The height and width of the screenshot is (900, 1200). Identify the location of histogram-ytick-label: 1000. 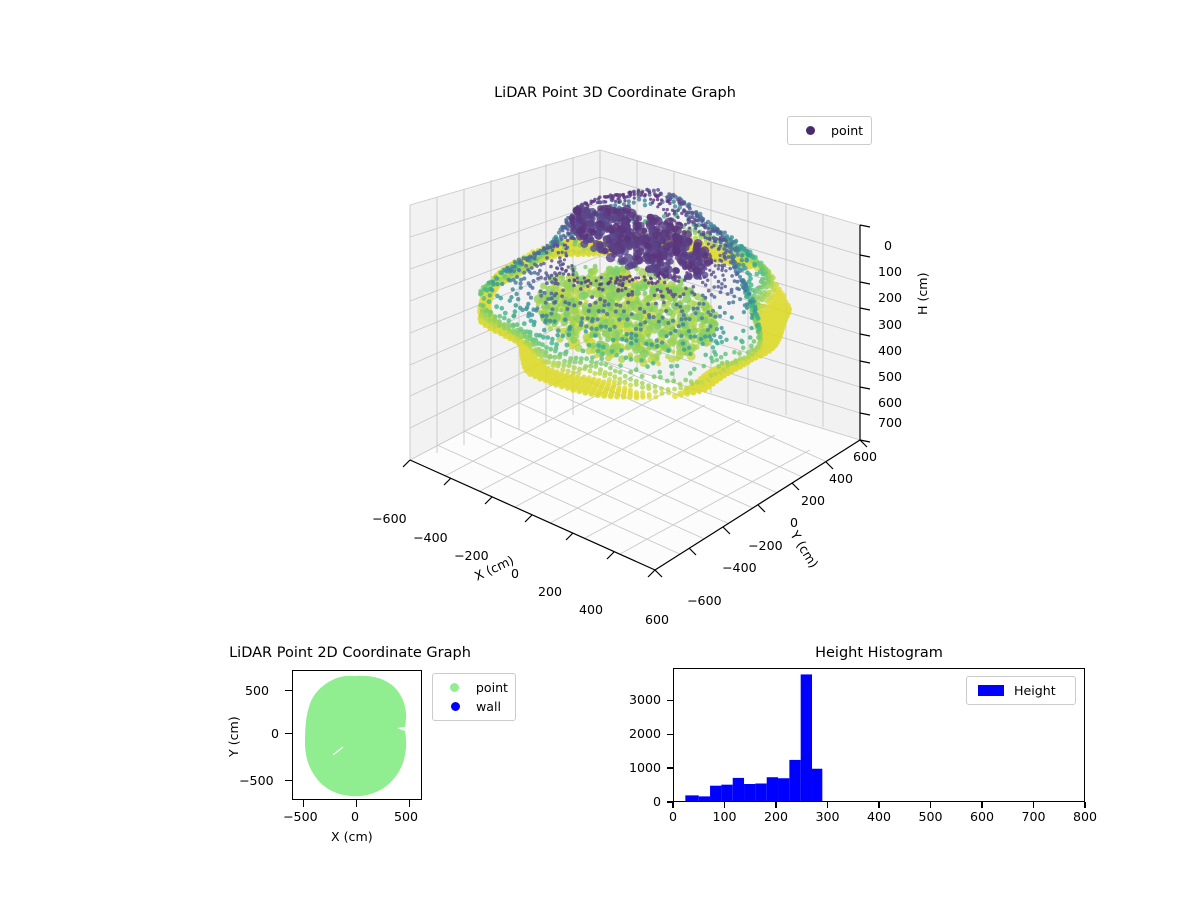
(644, 768).